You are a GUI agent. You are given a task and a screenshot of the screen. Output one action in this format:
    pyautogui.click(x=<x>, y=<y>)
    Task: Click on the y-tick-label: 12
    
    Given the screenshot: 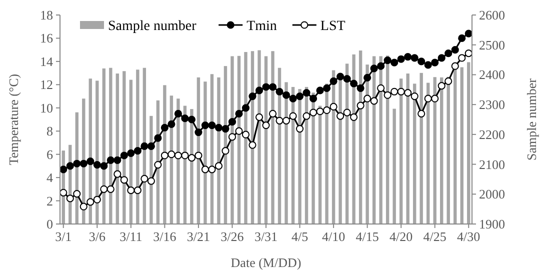 What is the action you would take?
    pyautogui.click(x=46, y=84)
    